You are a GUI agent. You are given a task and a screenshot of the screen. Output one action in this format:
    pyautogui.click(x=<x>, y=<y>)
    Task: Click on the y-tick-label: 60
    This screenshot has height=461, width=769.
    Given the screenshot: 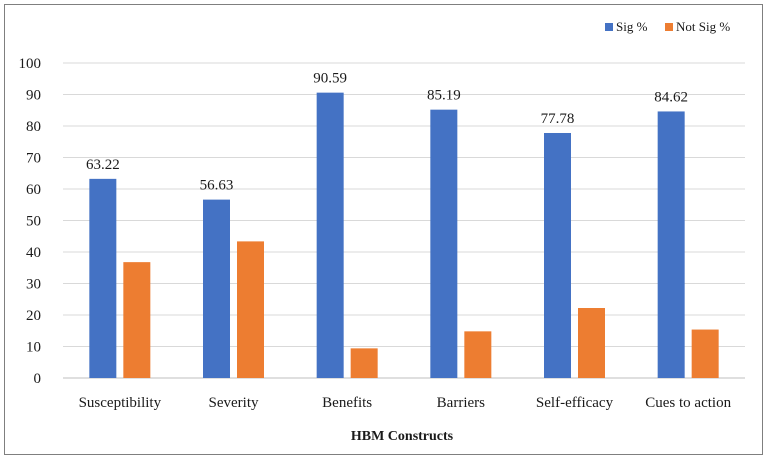 What is the action you would take?
    pyautogui.click(x=33, y=190)
    